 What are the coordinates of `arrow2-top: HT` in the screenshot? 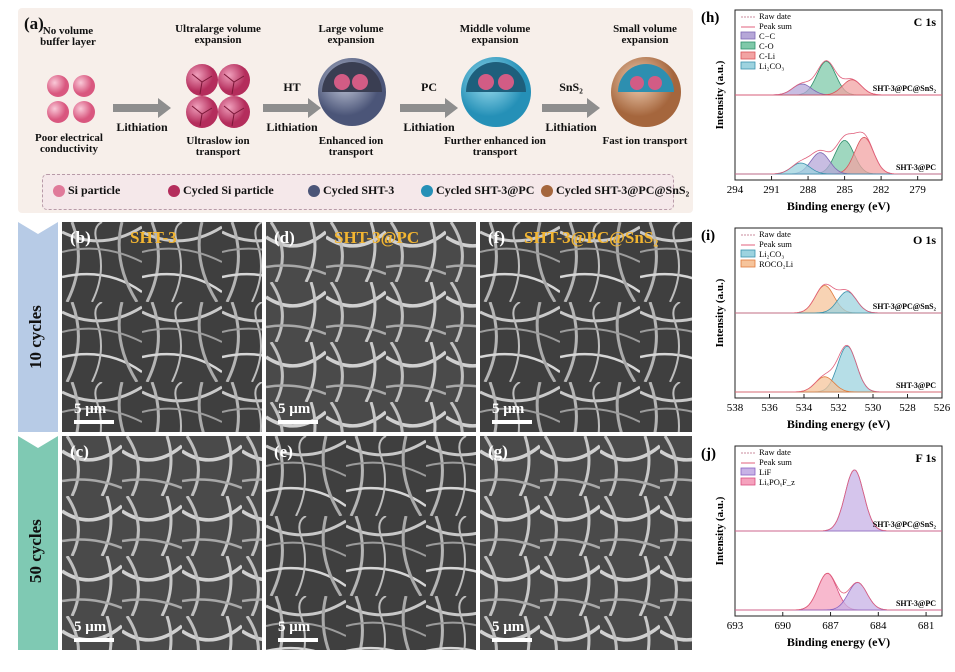 It's located at (292, 87).